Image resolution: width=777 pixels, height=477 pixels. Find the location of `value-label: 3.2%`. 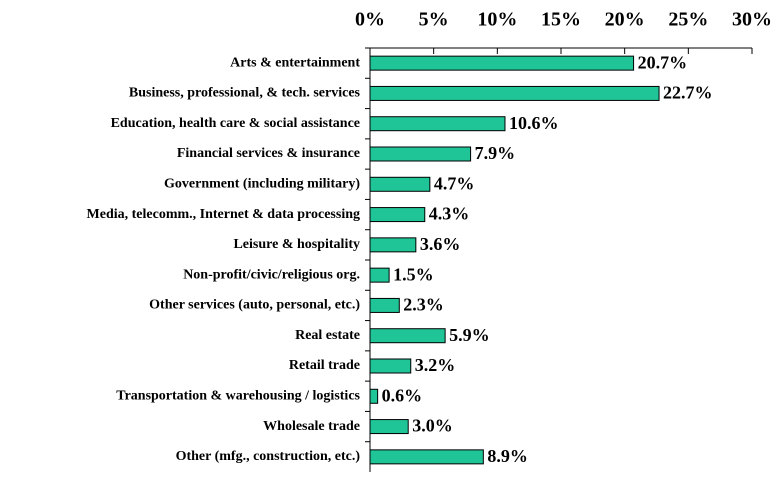

value-label: 3.2% is located at coordinates (435, 365).